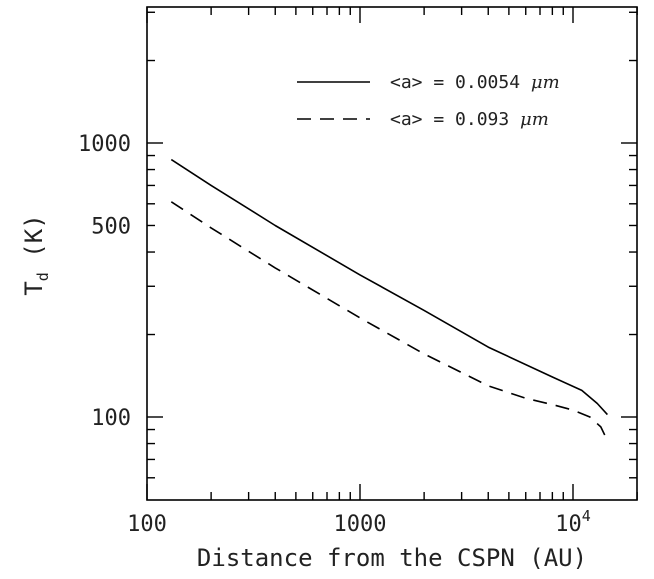 This screenshot has height=579, width=654. I want to click on x-tick-label: 10⁴, so click(573, 522).